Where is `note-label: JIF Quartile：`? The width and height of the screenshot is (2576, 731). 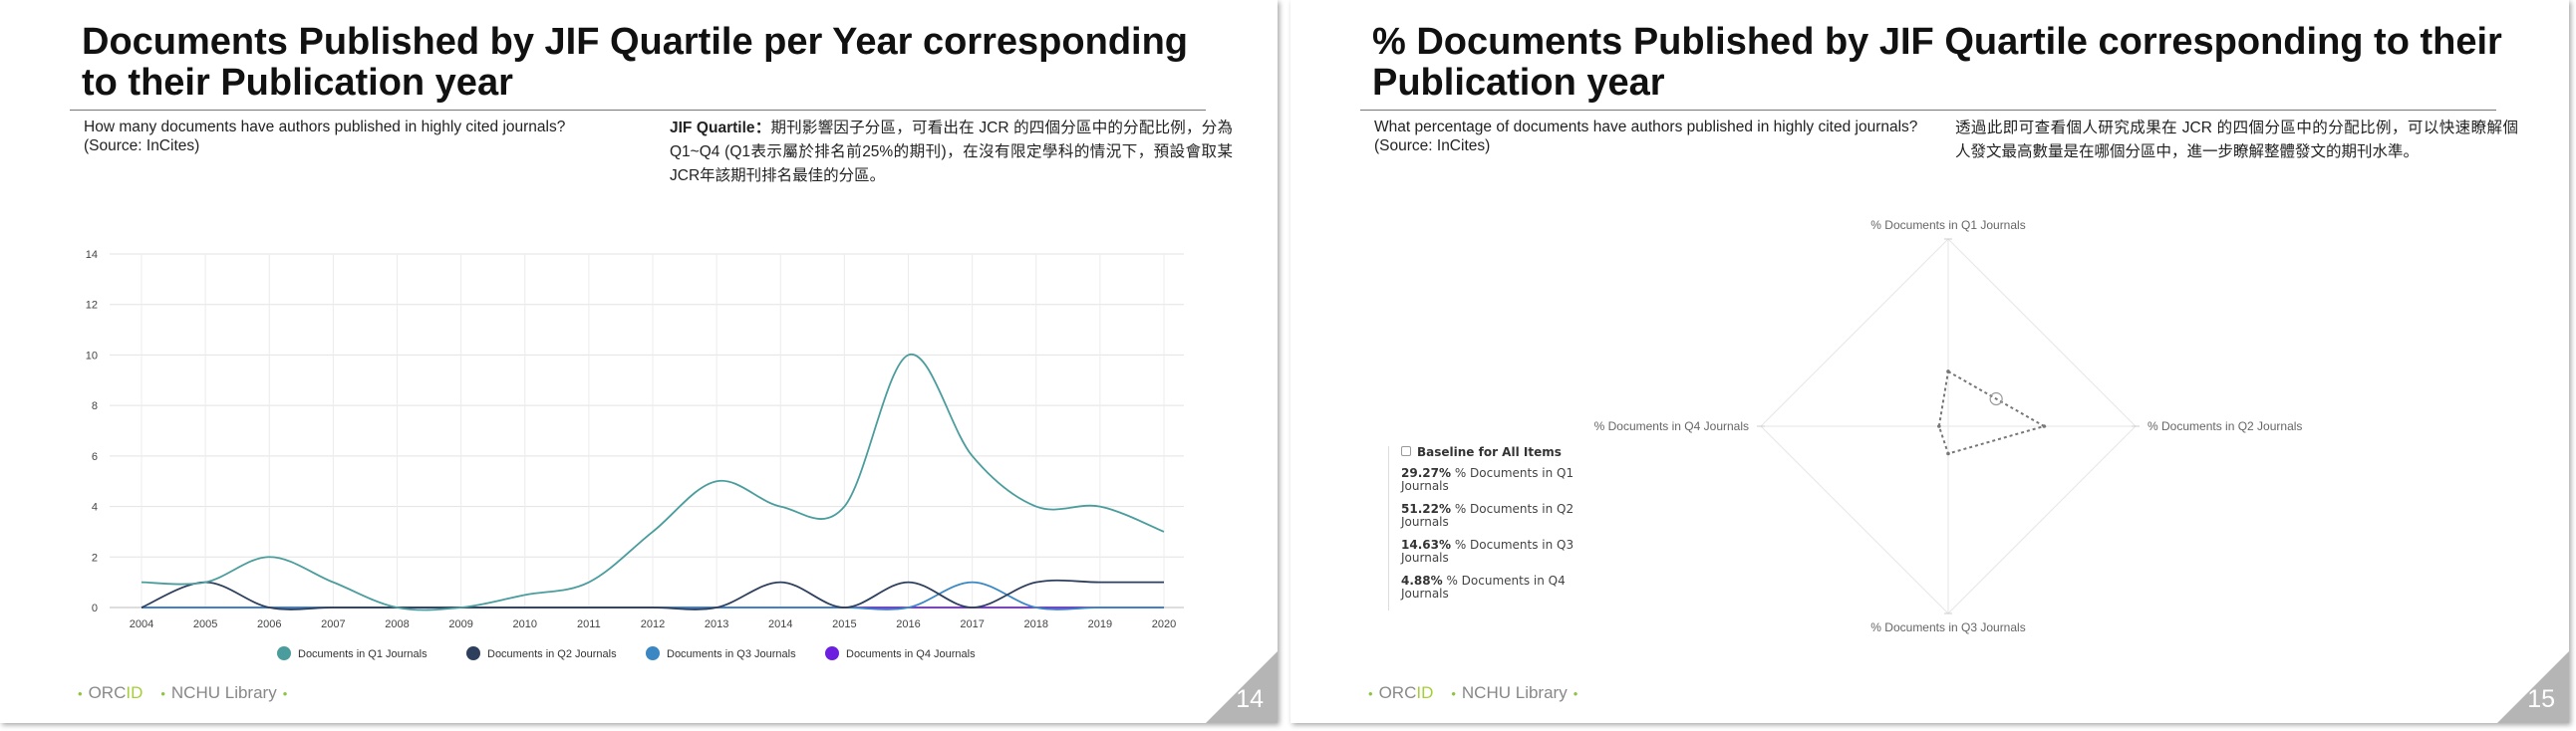 note-label: JIF Quartile： is located at coordinates (720, 128).